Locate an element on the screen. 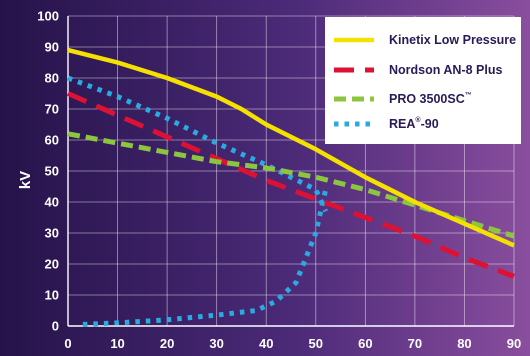  y-tick-label-20: 20 is located at coordinates (52, 264).